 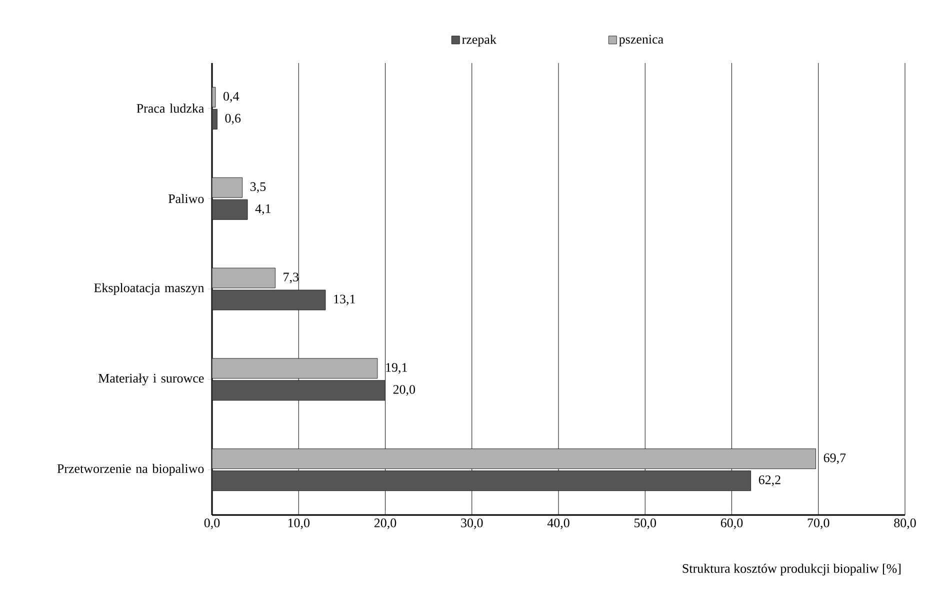 I want to click on y-tick-label: Materiały i surowce, so click(x=151, y=379).